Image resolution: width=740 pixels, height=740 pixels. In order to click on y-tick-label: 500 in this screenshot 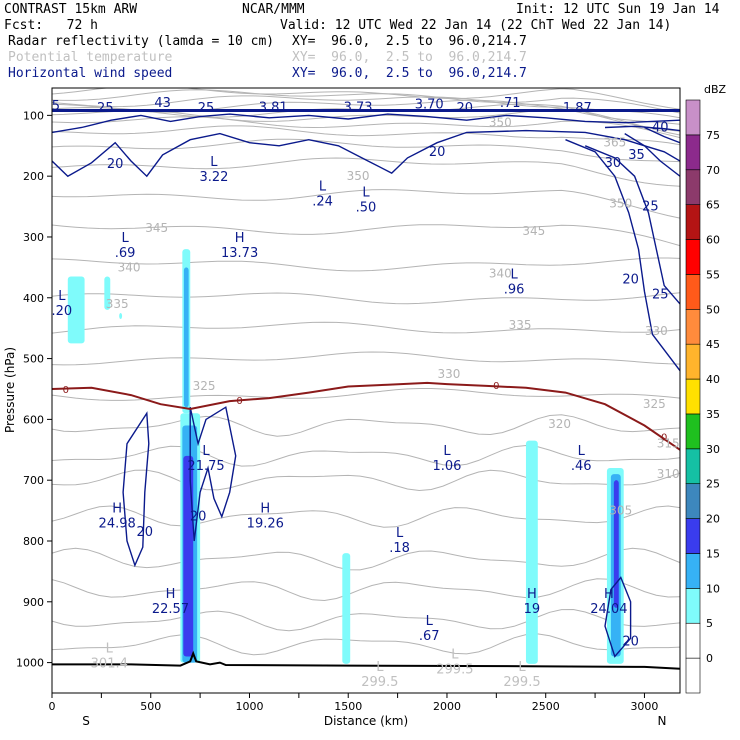, I will do `click(33, 359)`.